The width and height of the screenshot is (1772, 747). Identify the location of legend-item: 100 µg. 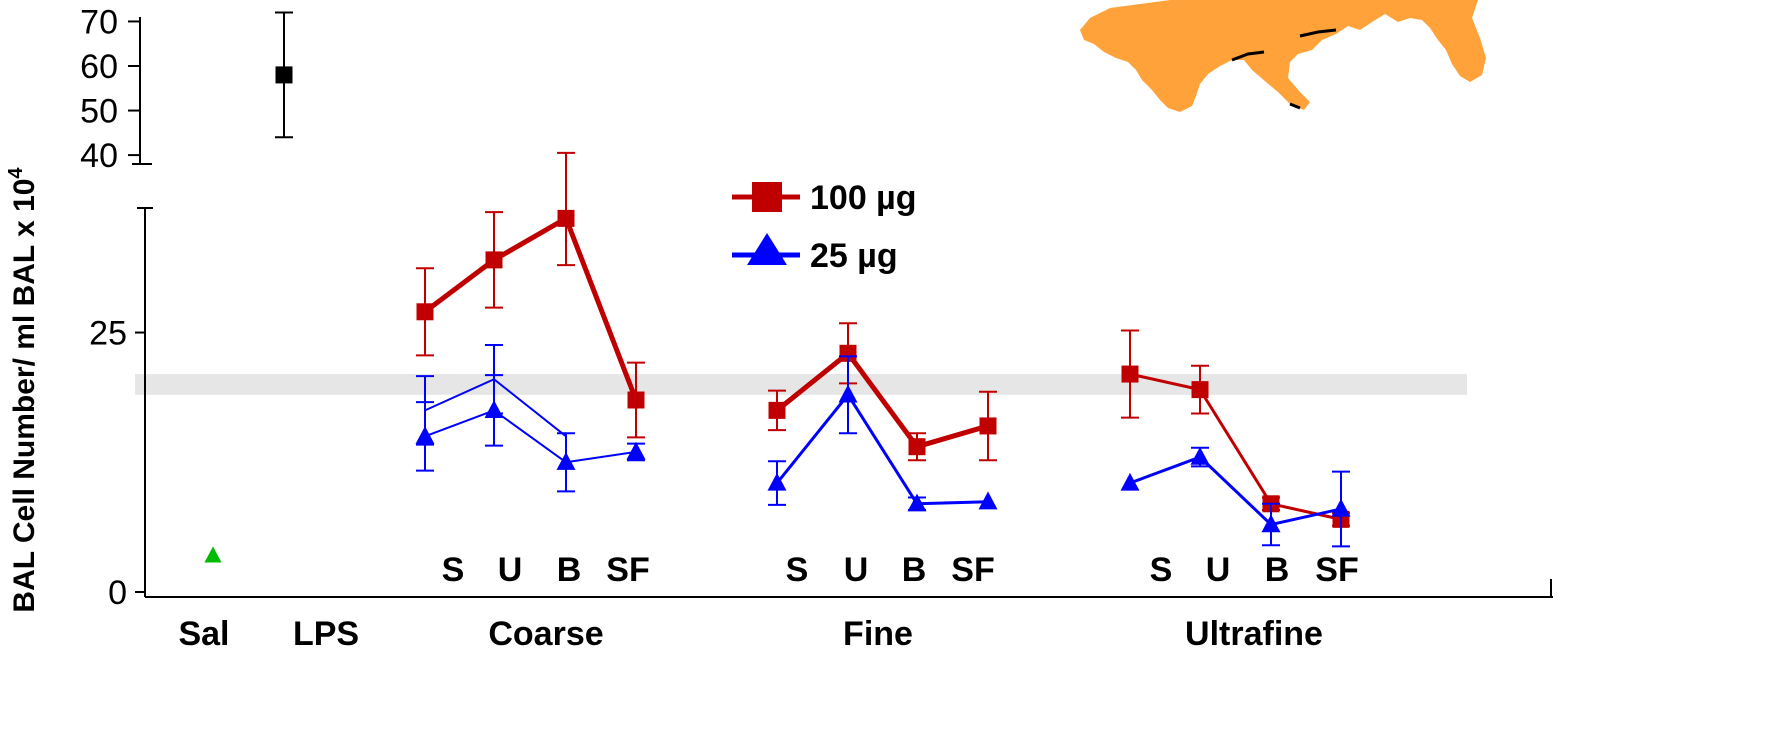
(824, 198).